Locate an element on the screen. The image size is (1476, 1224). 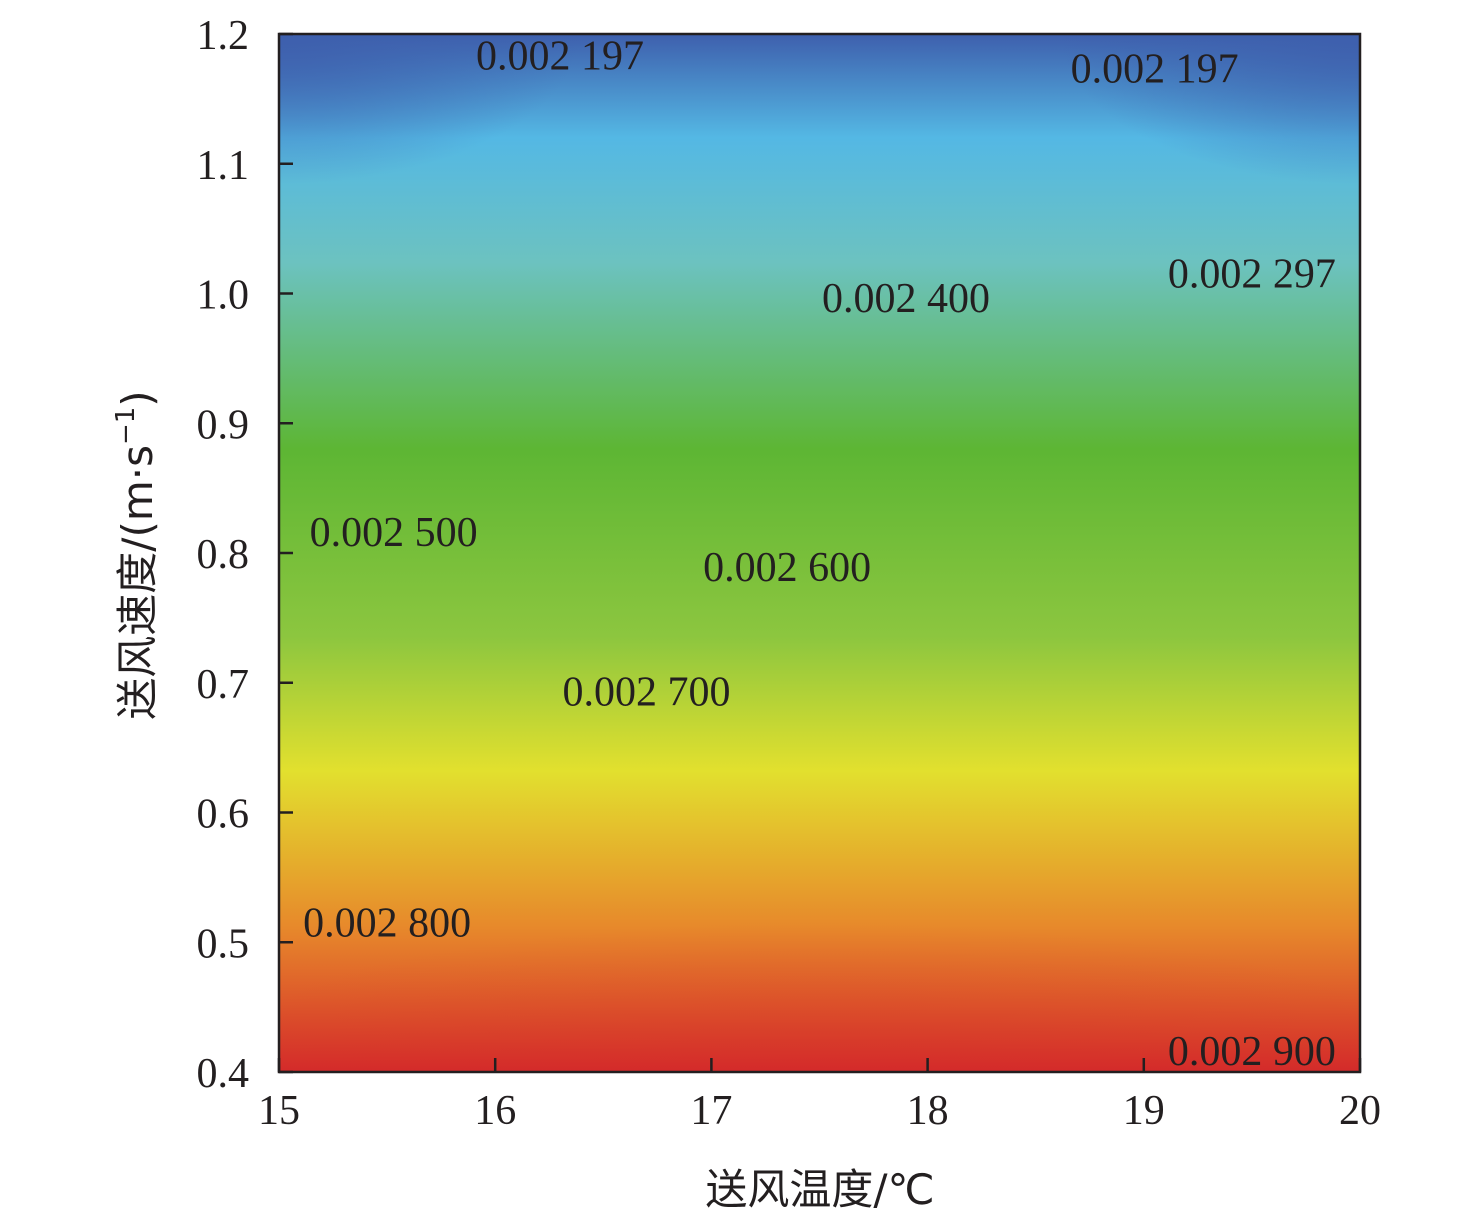
x-tick-label: 15 is located at coordinates (279, 1111).